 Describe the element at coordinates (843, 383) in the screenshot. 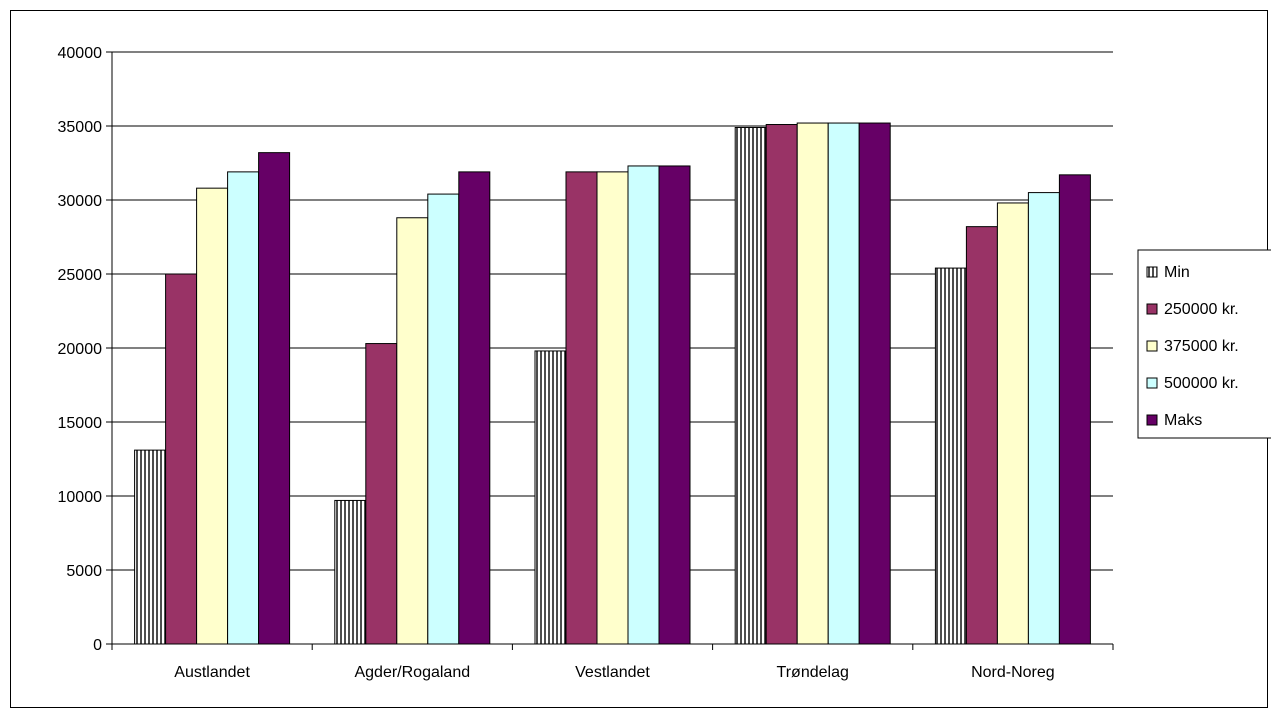

I see `bar-500000-kr--3` at that location.